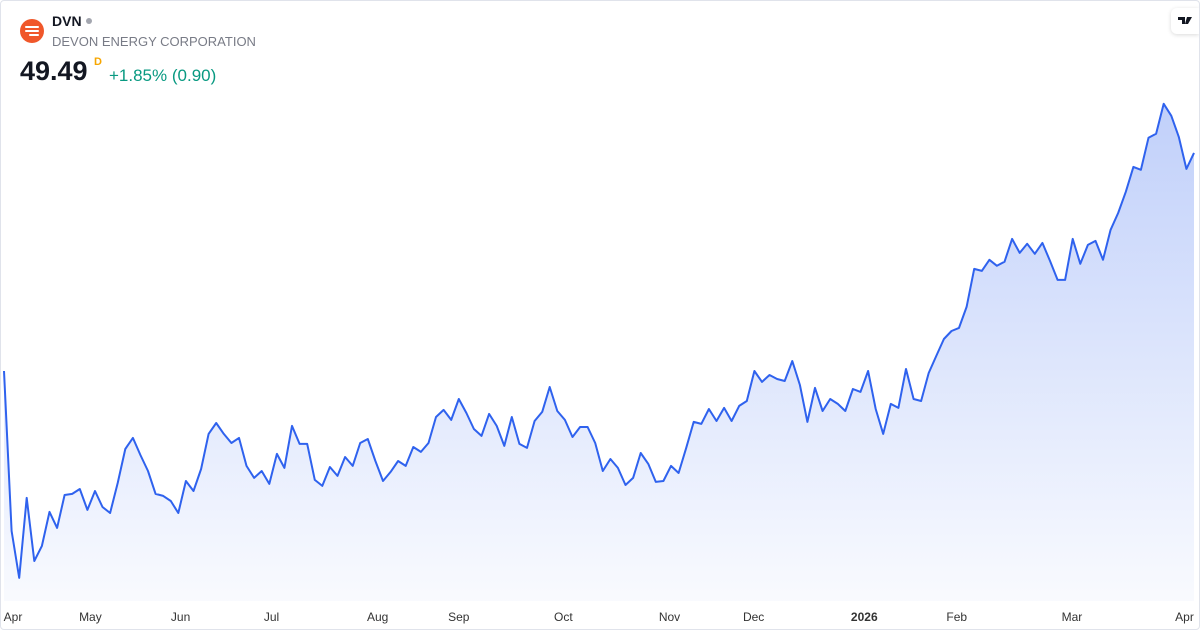 The image size is (1200, 630). What do you see at coordinates (154, 41) in the screenshot?
I see `company-name: DEVON ENERGY CORPORATION` at bounding box center [154, 41].